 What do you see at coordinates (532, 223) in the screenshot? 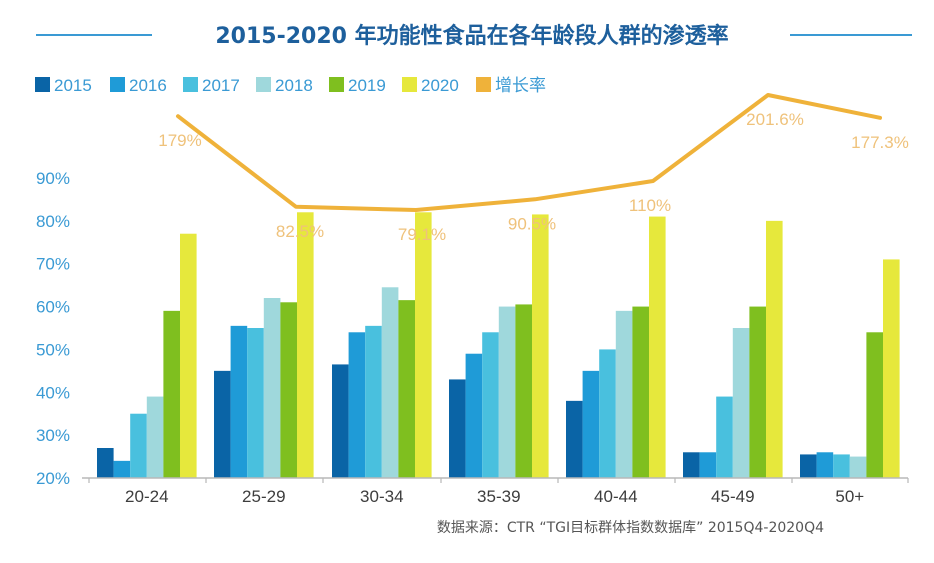
I see `growth-rate-label: 90.5%` at bounding box center [532, 223].